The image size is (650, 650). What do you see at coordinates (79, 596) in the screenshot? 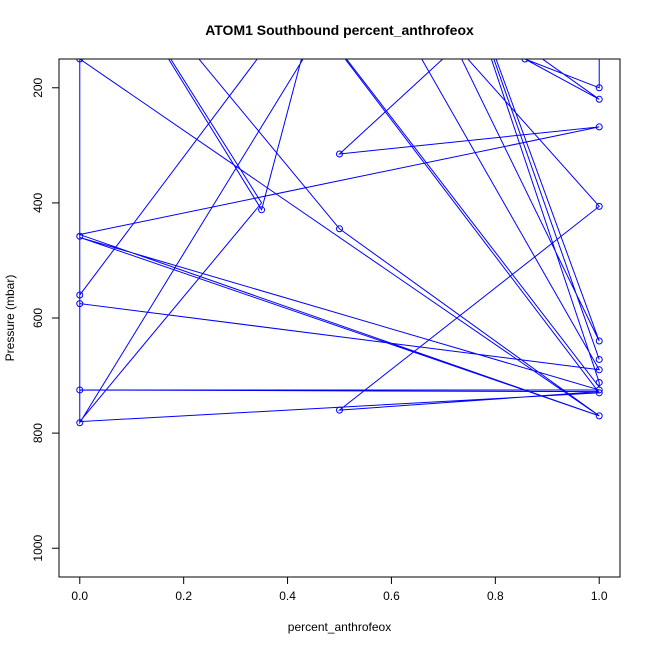
I see `x-tick-label: 0.0` at bounding box center [79, 596].